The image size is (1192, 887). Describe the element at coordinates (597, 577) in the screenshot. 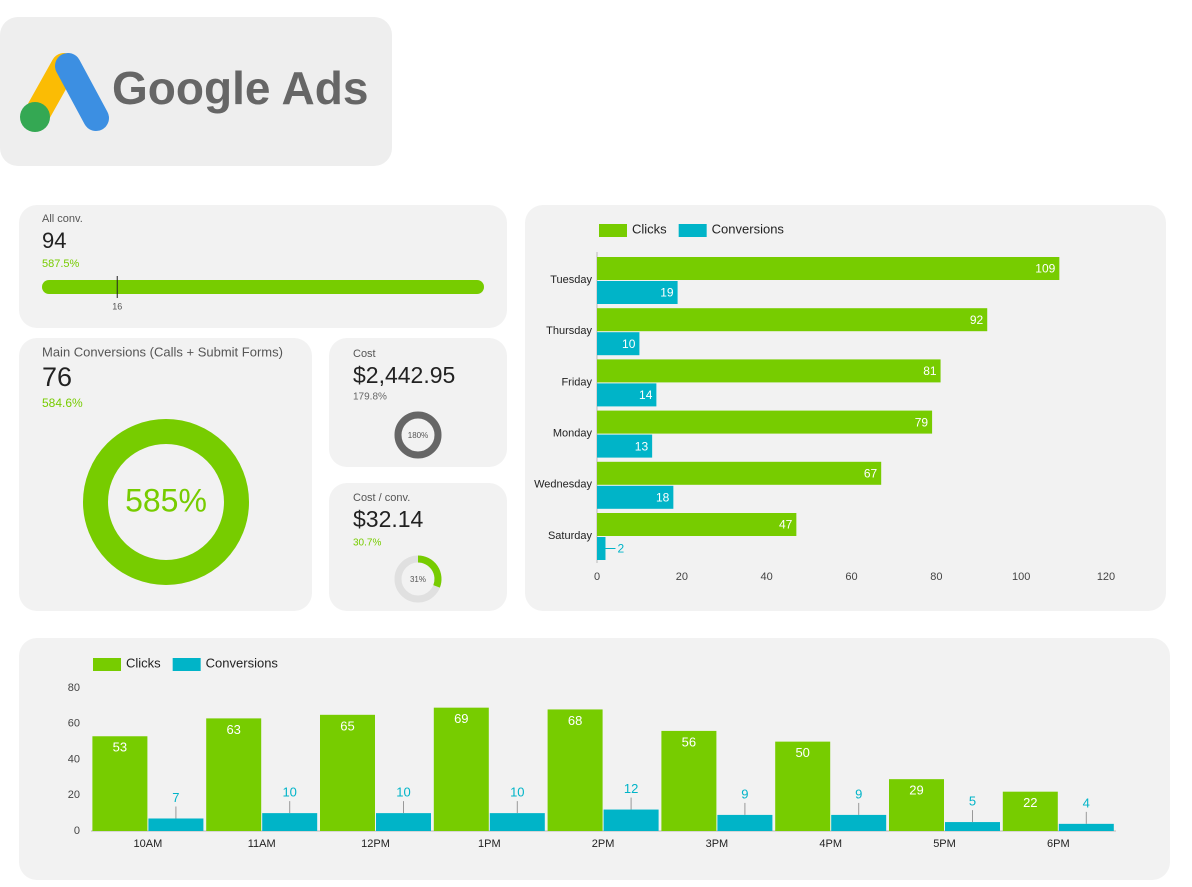

I see `x-tick-label: 0` at that location.